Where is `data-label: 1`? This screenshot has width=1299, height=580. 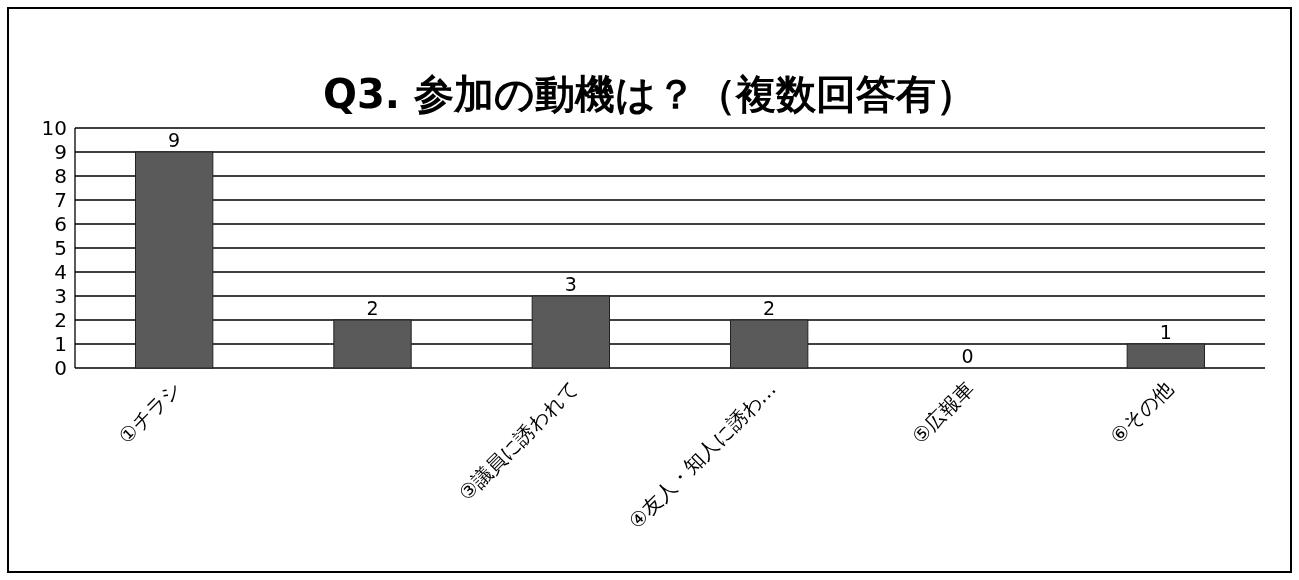 data-label: 1 is located at coordinates (1165, 332).